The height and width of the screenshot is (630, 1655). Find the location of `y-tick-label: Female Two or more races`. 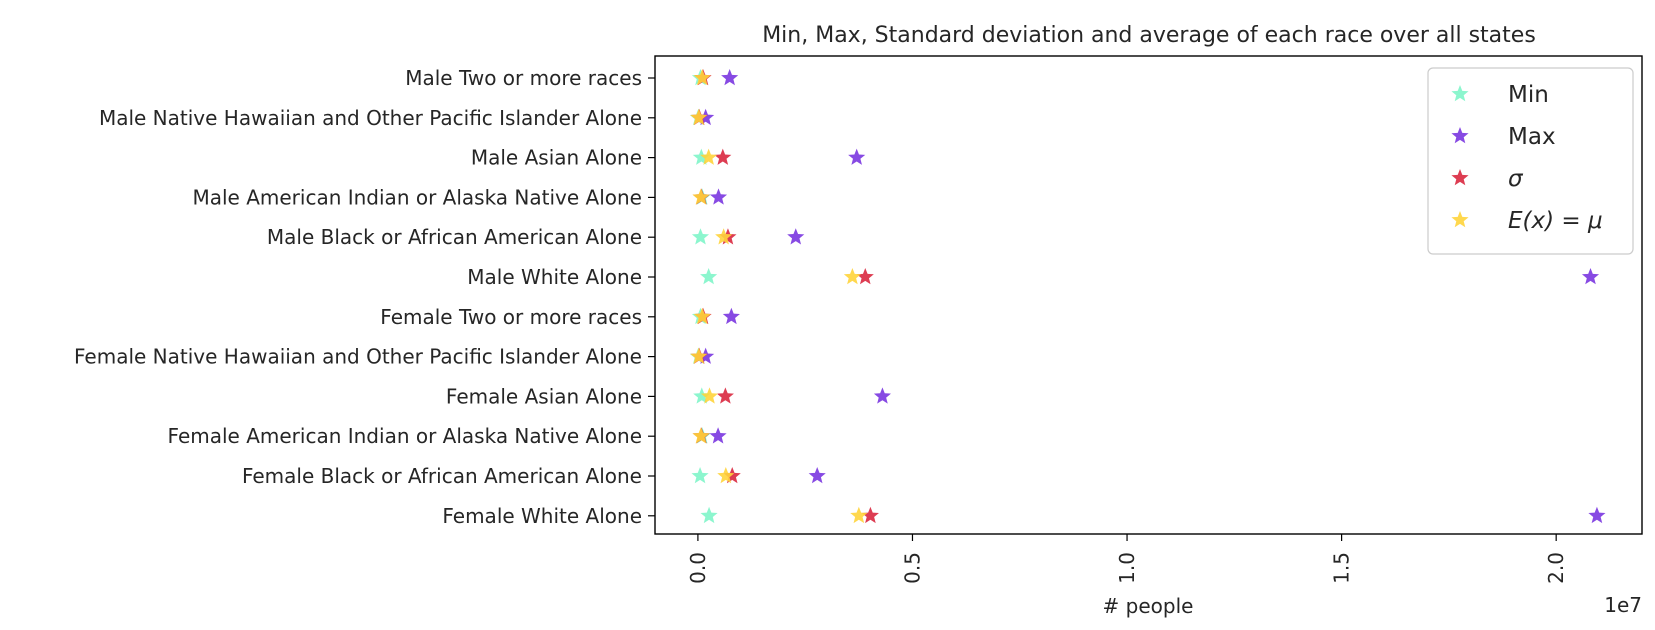

y-tick-label: Female Two or more races is located at coordinates (511, 317).